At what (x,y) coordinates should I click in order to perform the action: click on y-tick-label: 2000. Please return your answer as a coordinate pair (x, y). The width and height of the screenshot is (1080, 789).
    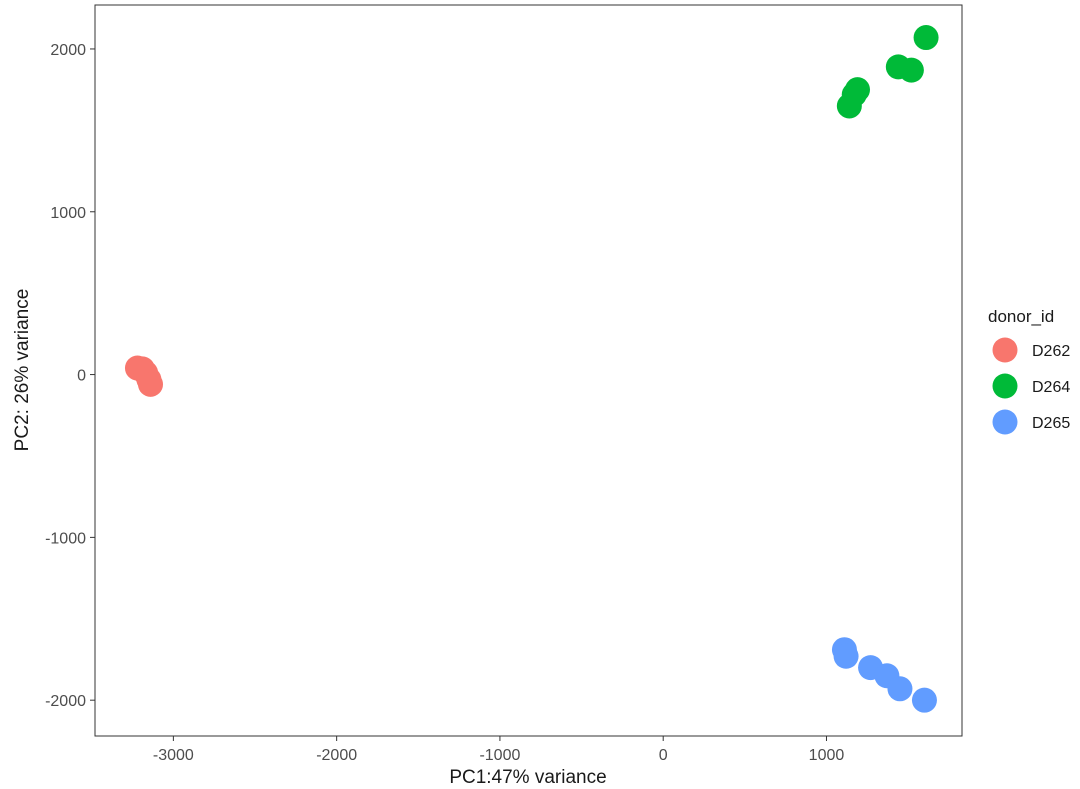
    Looking at the image, I should click on (68, 50).